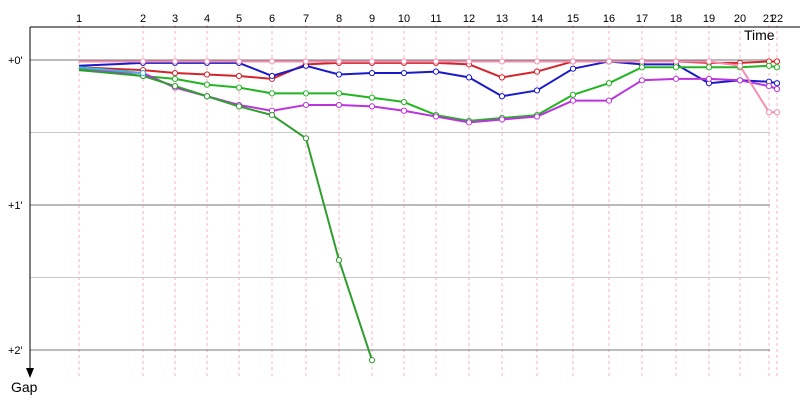 This screenshot has height=400, width=800. Describe the element at coordinates (175, 19) in the screenshot. I see `x-tick-label: 3` at that location.